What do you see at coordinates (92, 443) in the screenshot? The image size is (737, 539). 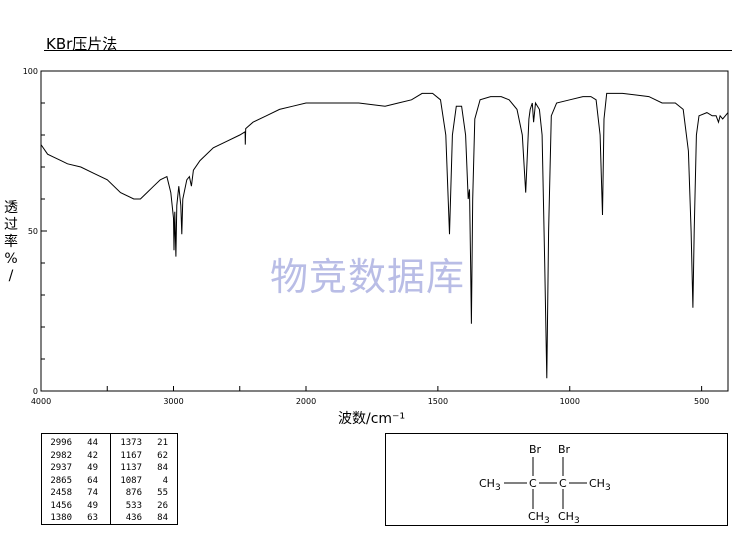 I see `peak-transmittance: 44` at bounding box center [92, 443].